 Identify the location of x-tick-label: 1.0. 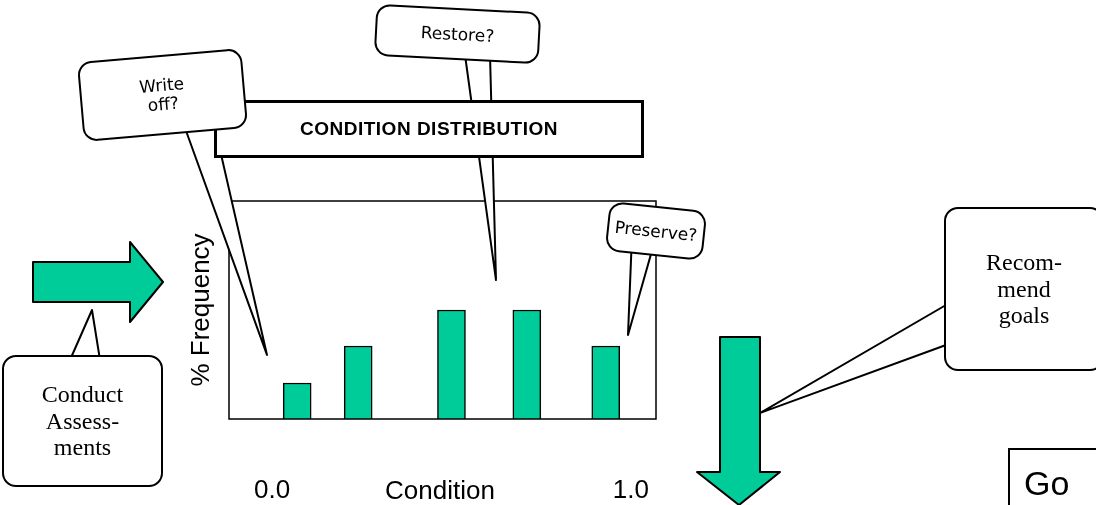
(630, 488).